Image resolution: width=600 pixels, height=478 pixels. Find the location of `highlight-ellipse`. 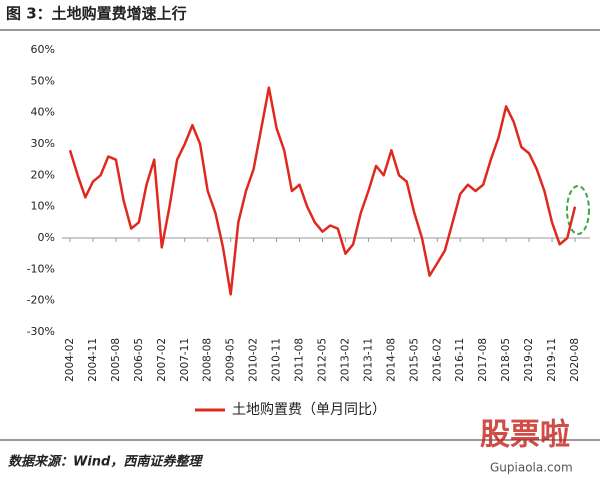

highlight-ellipse is located at coordinates (578, 210).